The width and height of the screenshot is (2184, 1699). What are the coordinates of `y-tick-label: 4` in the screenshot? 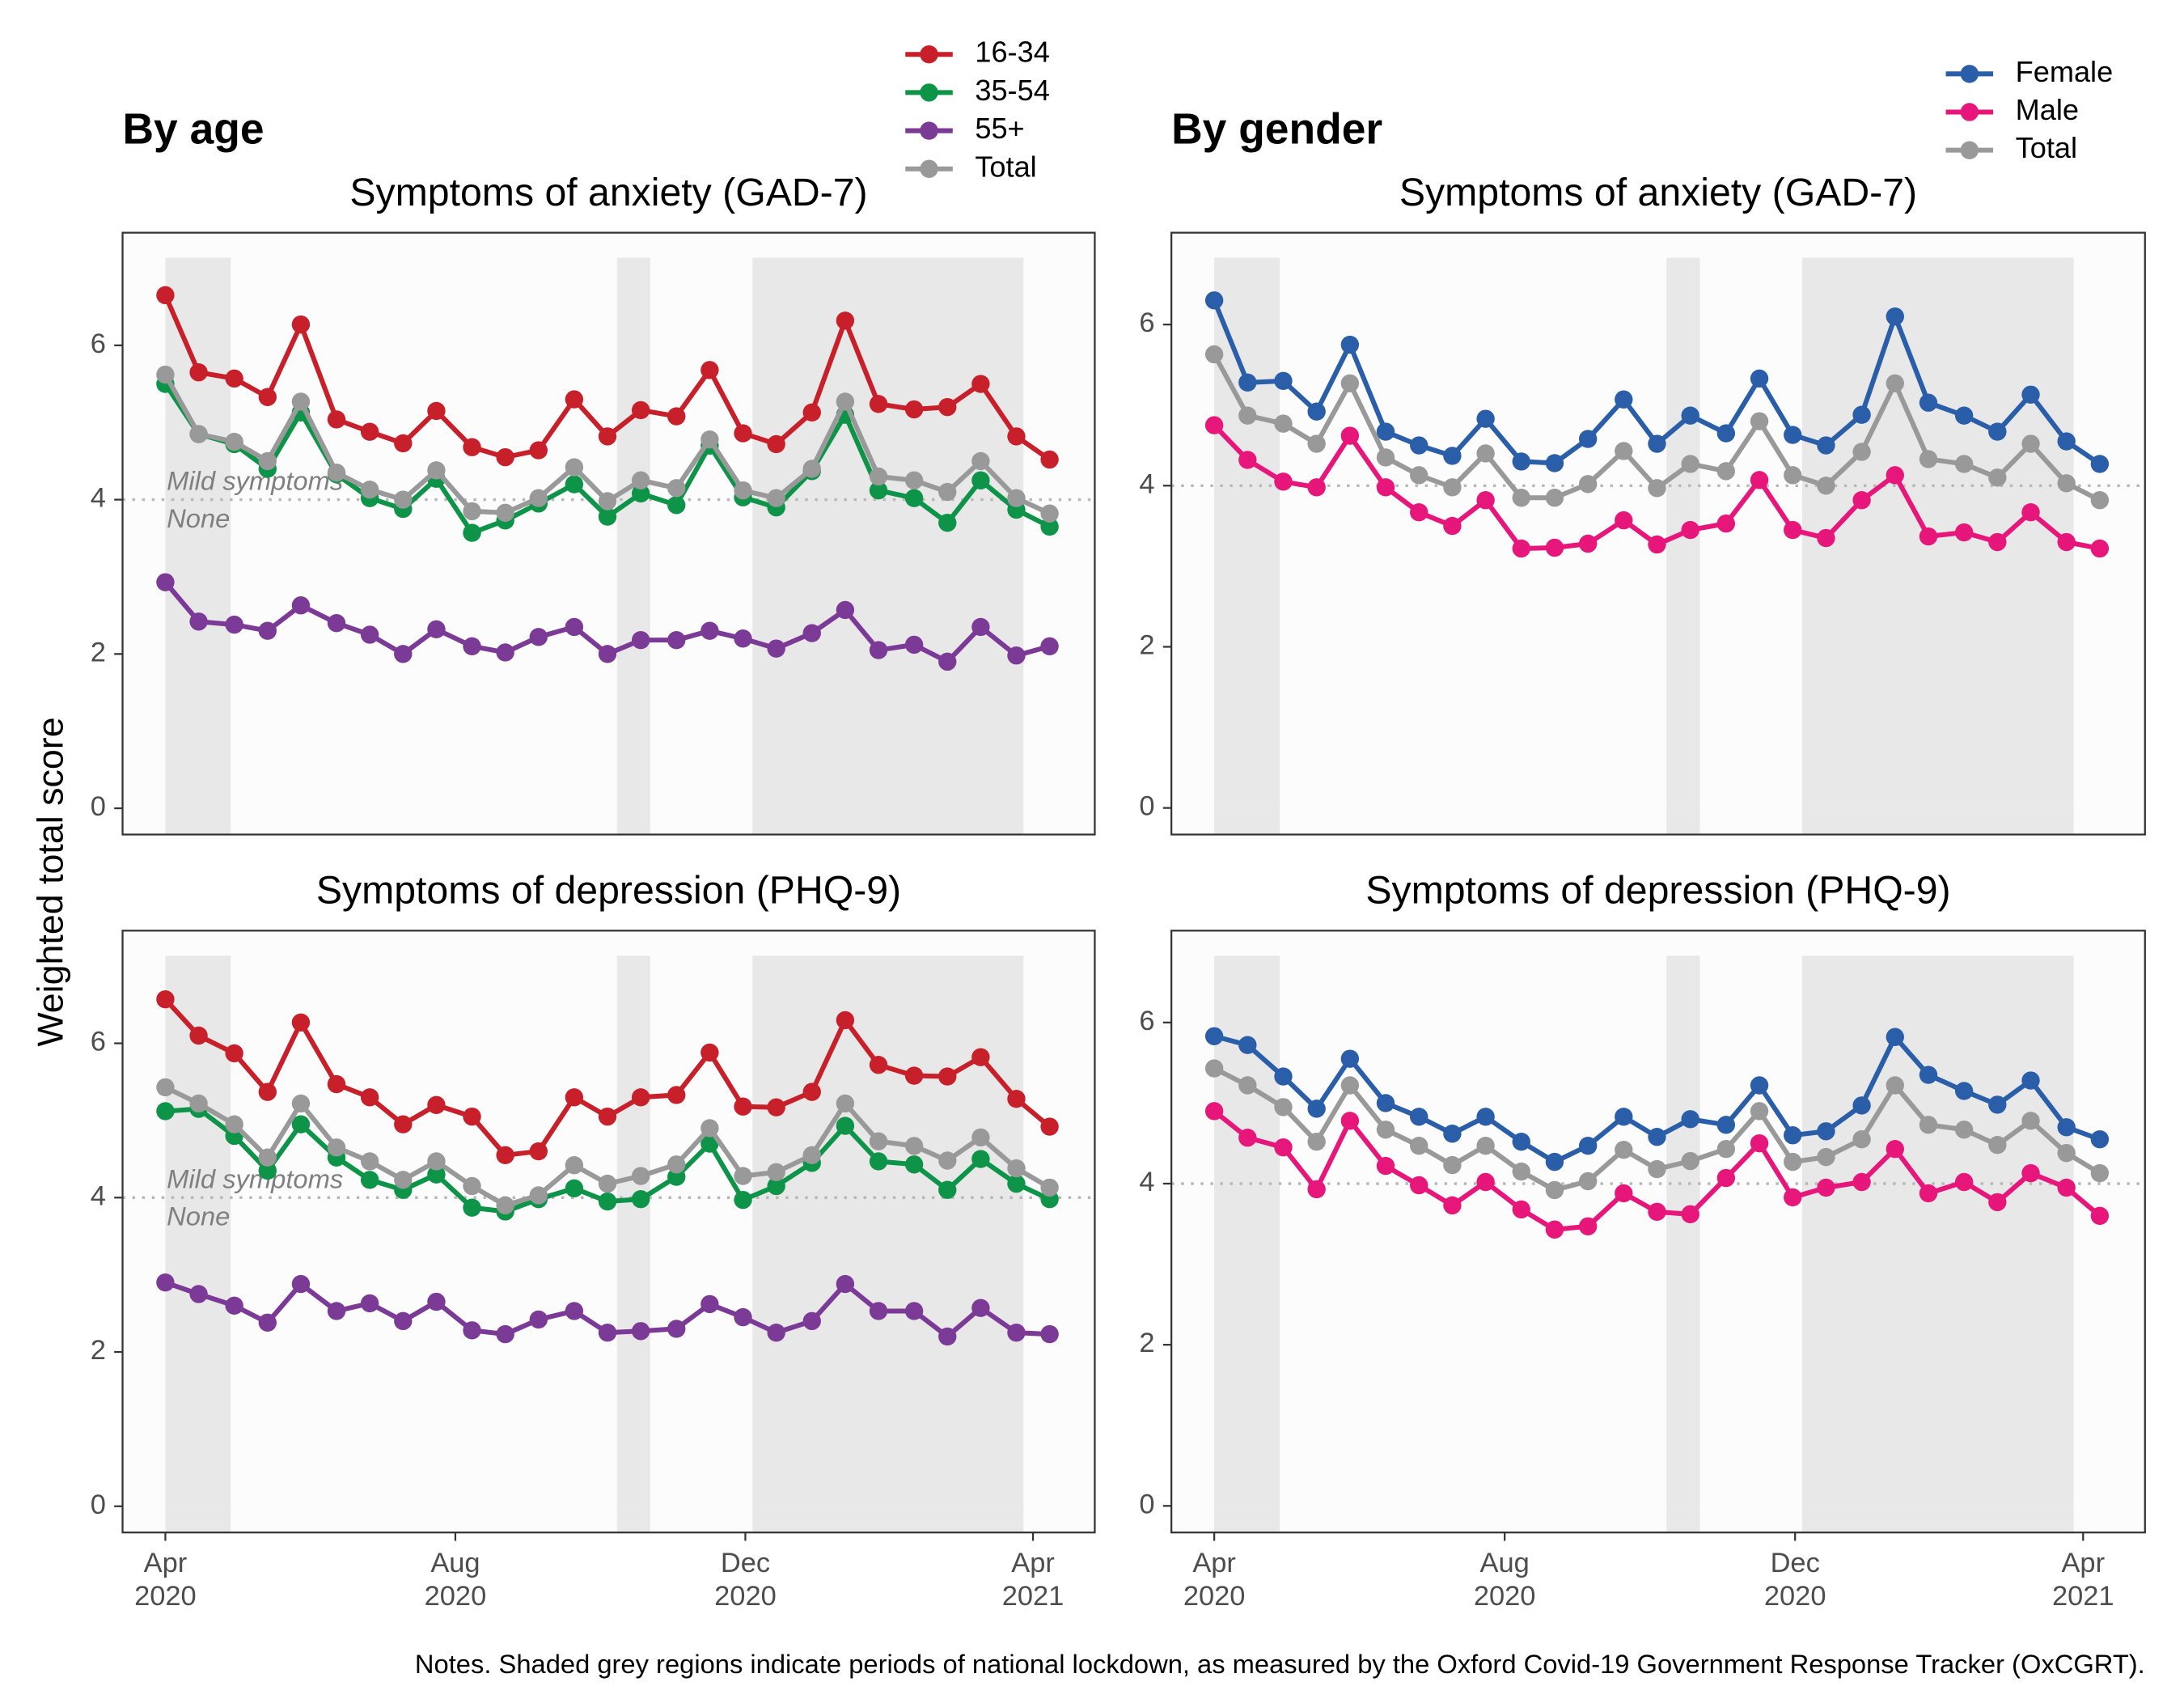 It's located at (1146, 1182).